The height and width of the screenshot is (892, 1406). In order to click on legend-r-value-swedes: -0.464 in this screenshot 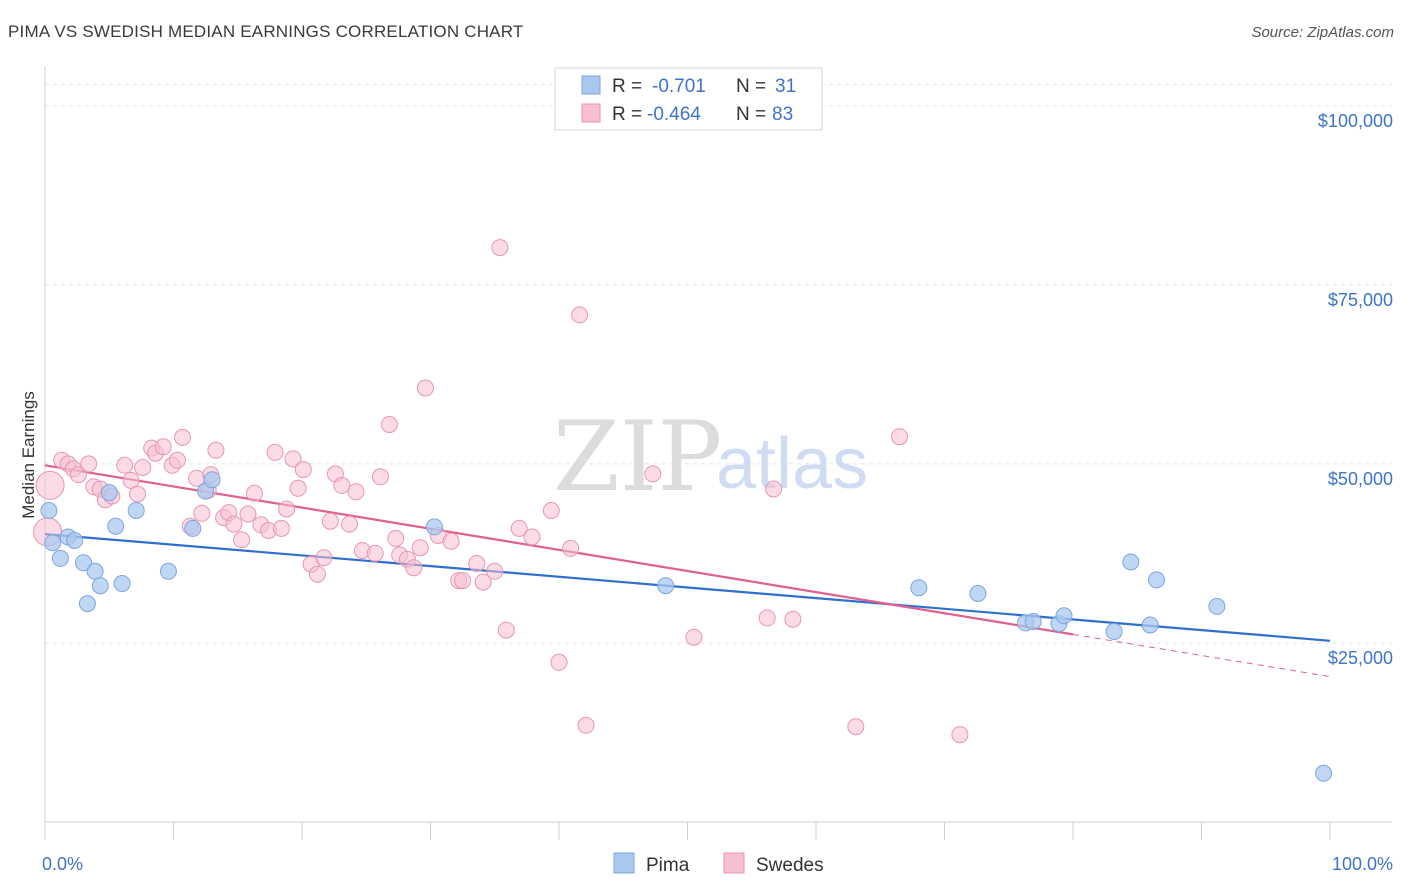, I will do `click(674, 114)`.